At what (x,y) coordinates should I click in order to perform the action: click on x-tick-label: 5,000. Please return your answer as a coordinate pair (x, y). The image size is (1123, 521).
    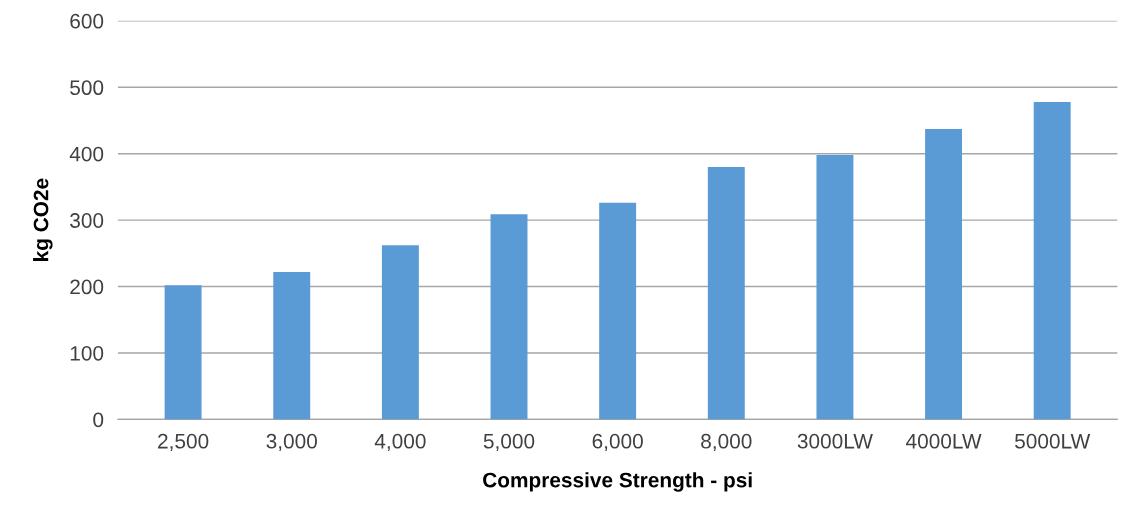
    Looking at the image, I should click on (509, 442).